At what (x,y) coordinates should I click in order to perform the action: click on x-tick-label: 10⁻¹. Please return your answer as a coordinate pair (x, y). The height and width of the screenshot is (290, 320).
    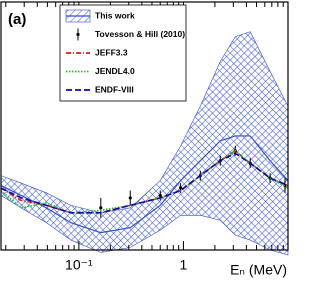
    Looking at the image, I should click on (79, 265).